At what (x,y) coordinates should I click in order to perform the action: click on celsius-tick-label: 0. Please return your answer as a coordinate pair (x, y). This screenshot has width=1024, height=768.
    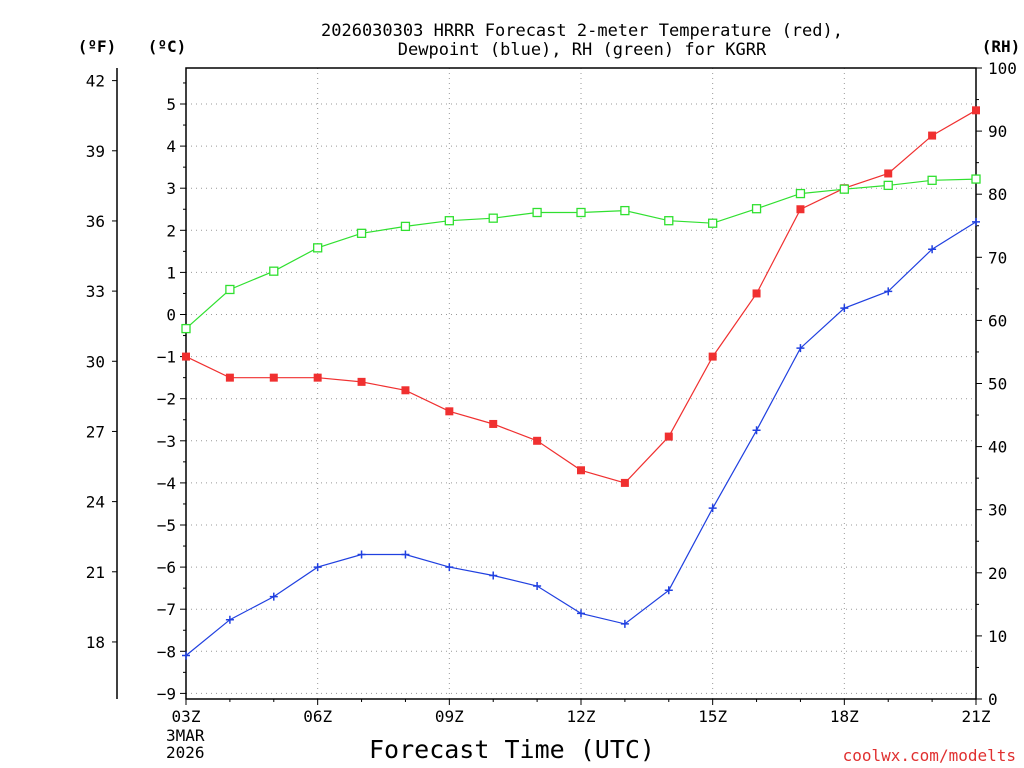
    Looking at the image, I should click on (171, 315).